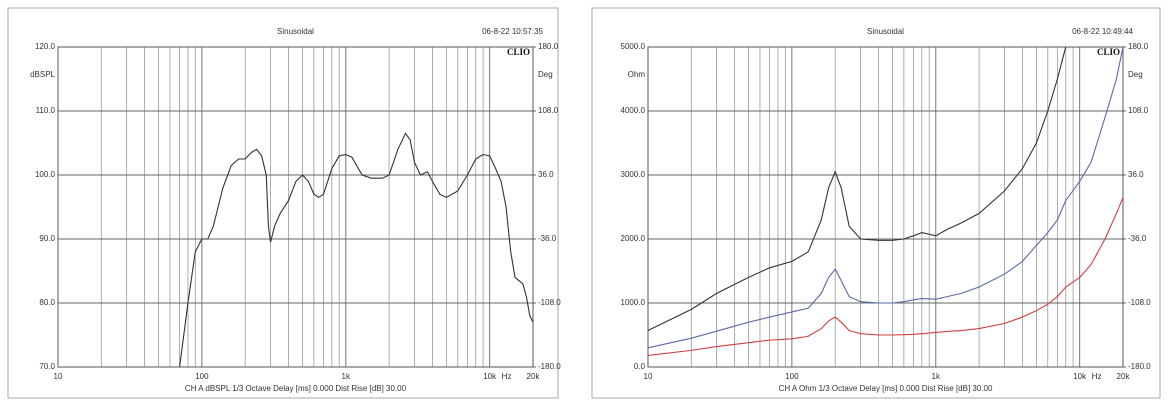 The image size is (1168, 405). Describe the element at coordinates (47, 238) in the screenshot. I see `y-tick-label: 90.0` at that location.